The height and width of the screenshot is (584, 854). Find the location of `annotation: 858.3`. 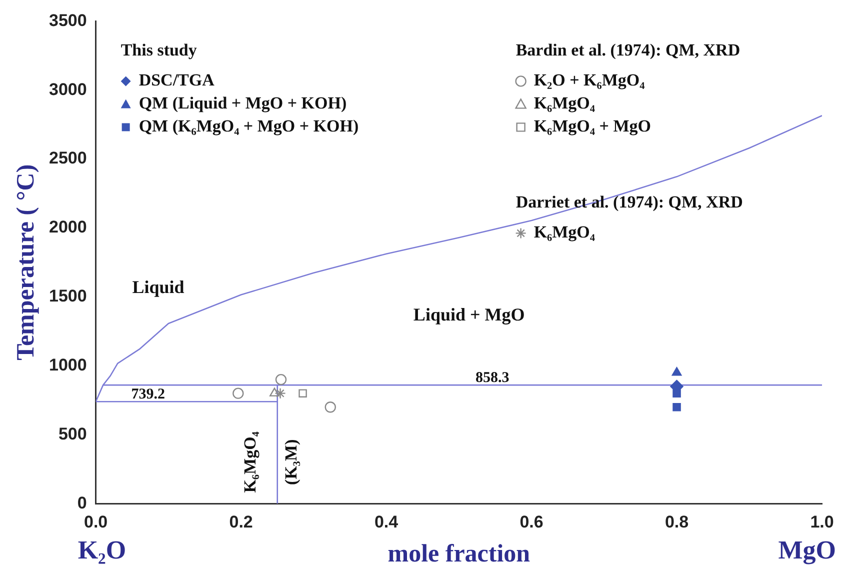

annotation: 858.3 is located at coordinates (492, 378).